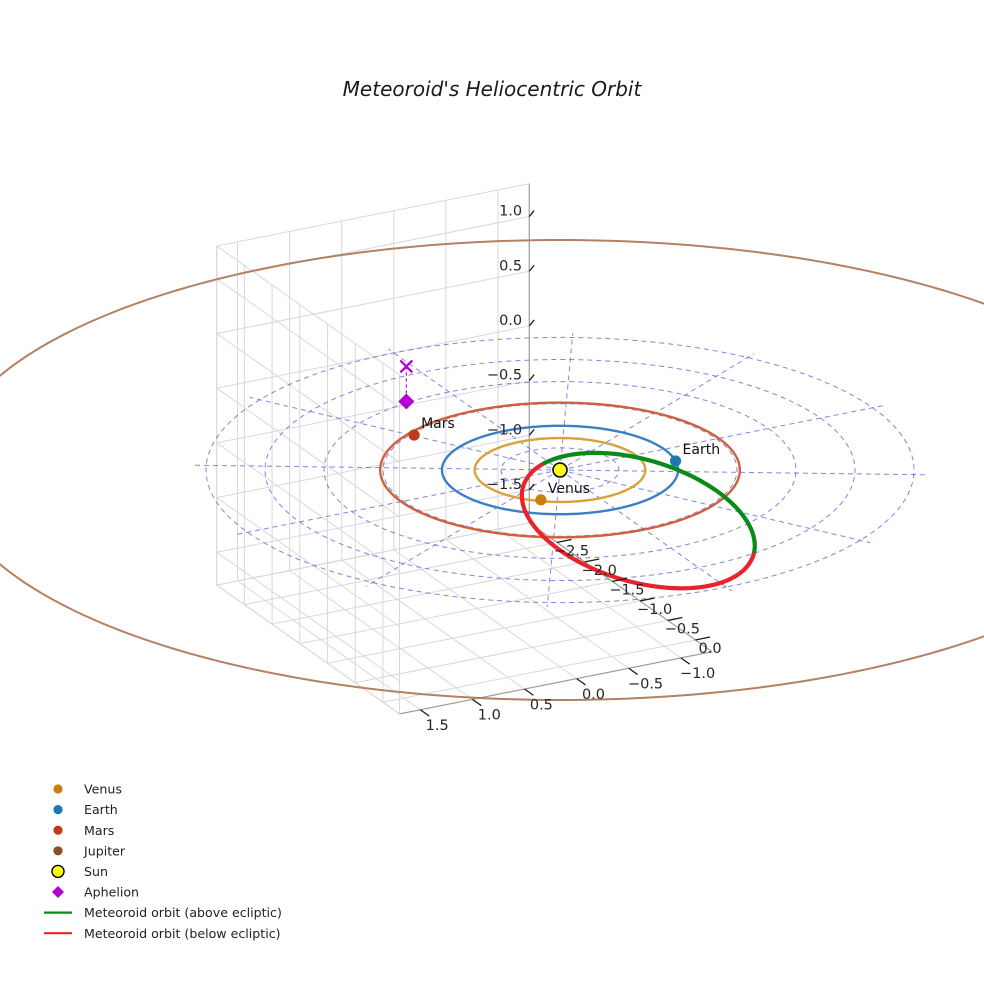  I want to click on legend-marker-mars, so click(58, 830).